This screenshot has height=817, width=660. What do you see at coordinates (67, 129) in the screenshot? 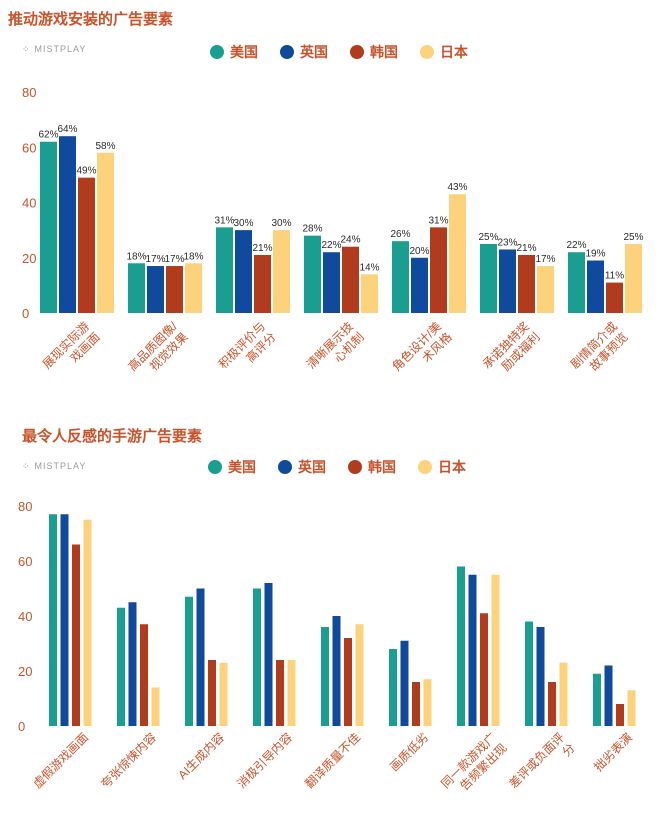
I see `data-label: 64%` at bounding box center [67, 129].